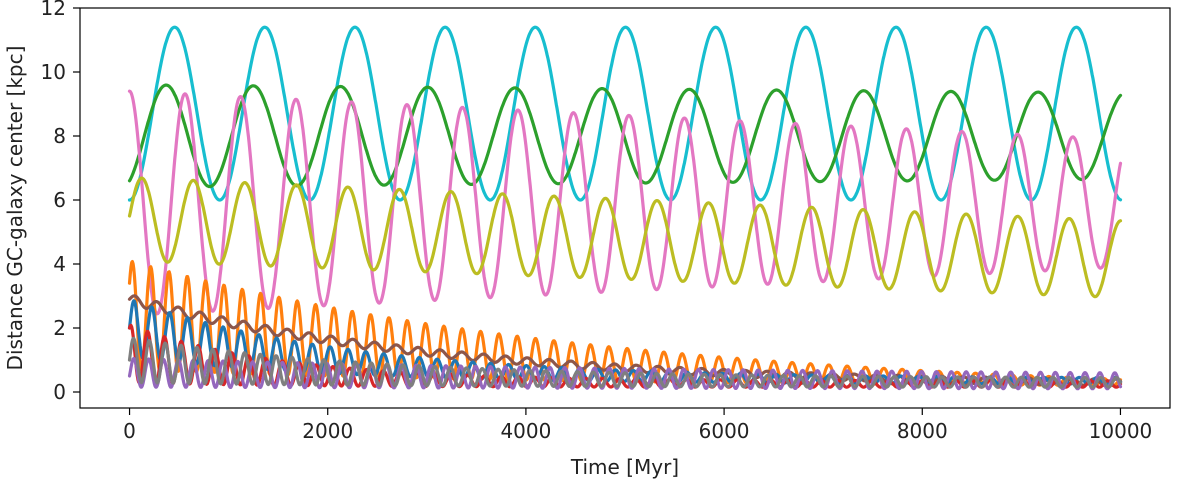  Describe the element at coordinates (129, 431) in the screenshot. I see `x-tick-label: 0` at that location.